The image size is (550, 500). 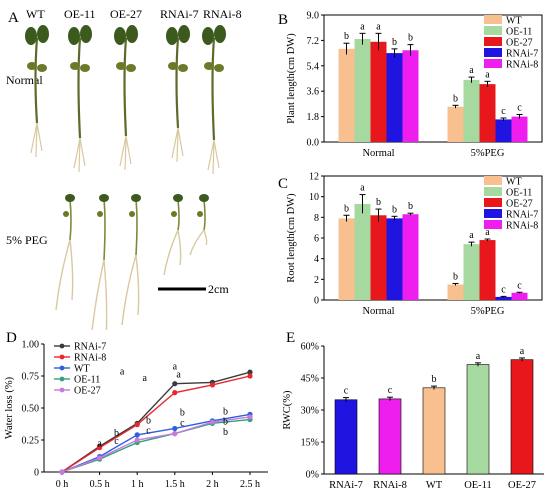 I want to click on legend-label: OE-27, so click(x=519, y=43).